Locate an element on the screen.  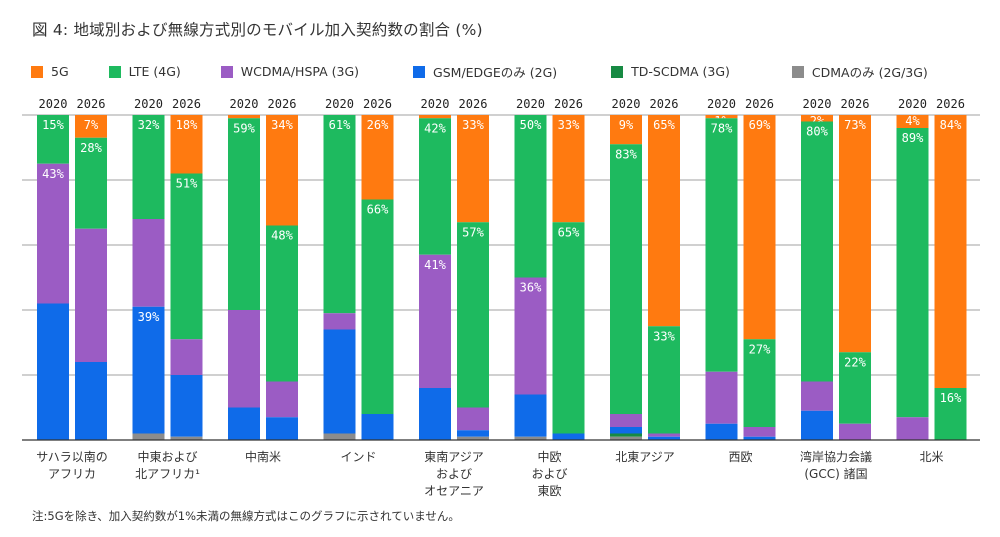
segment-label: 50% is located at coordinates (531, 125).